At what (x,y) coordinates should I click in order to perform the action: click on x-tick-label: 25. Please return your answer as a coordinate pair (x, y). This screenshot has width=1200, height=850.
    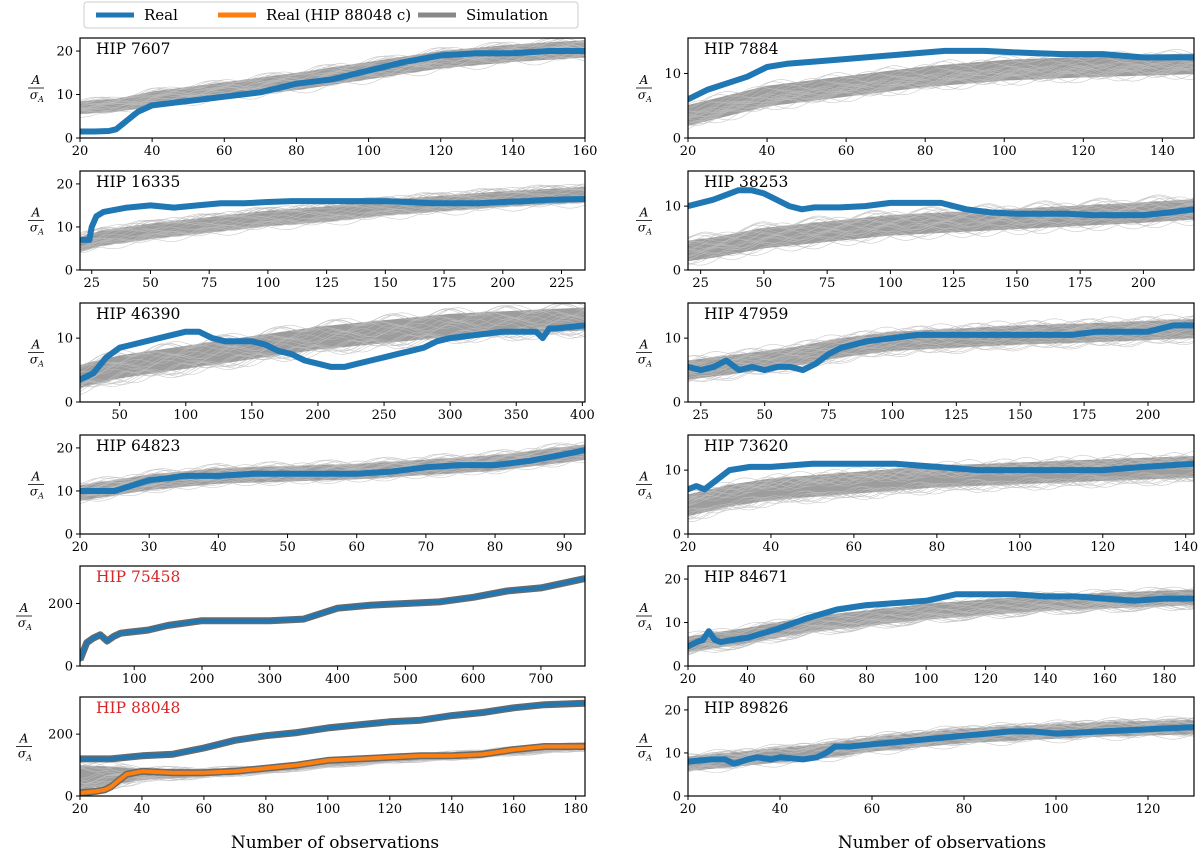
    Looking at the image, I should click on (700, 283).